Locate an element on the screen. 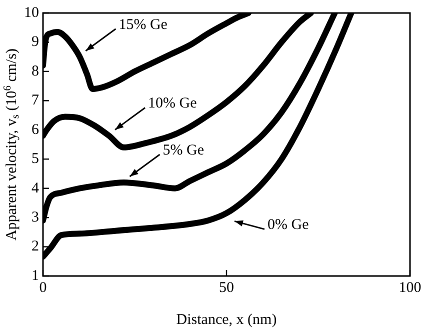 The image size is (440, 334). y-tick-label: 3 is located at coordinates (35, 217).